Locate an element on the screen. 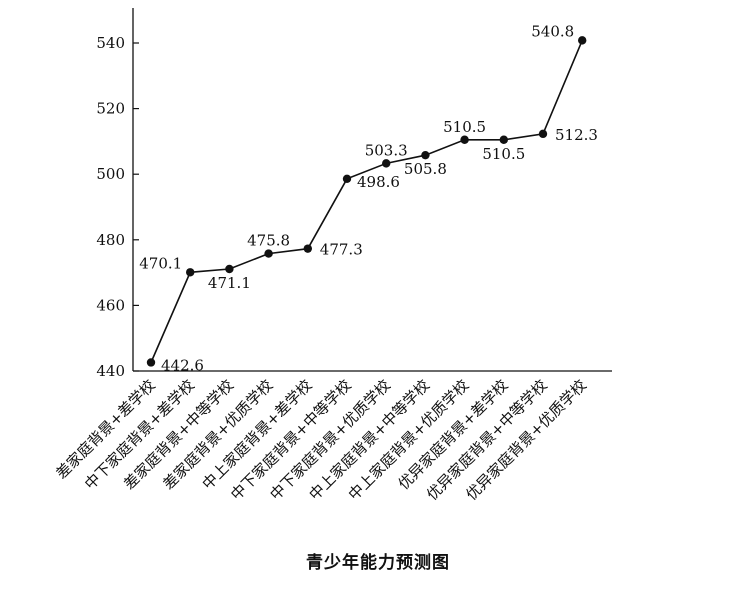 The width and height of the screenshot is (756, 591). y-tick-label: 460 is located at coordinates (110, 305).